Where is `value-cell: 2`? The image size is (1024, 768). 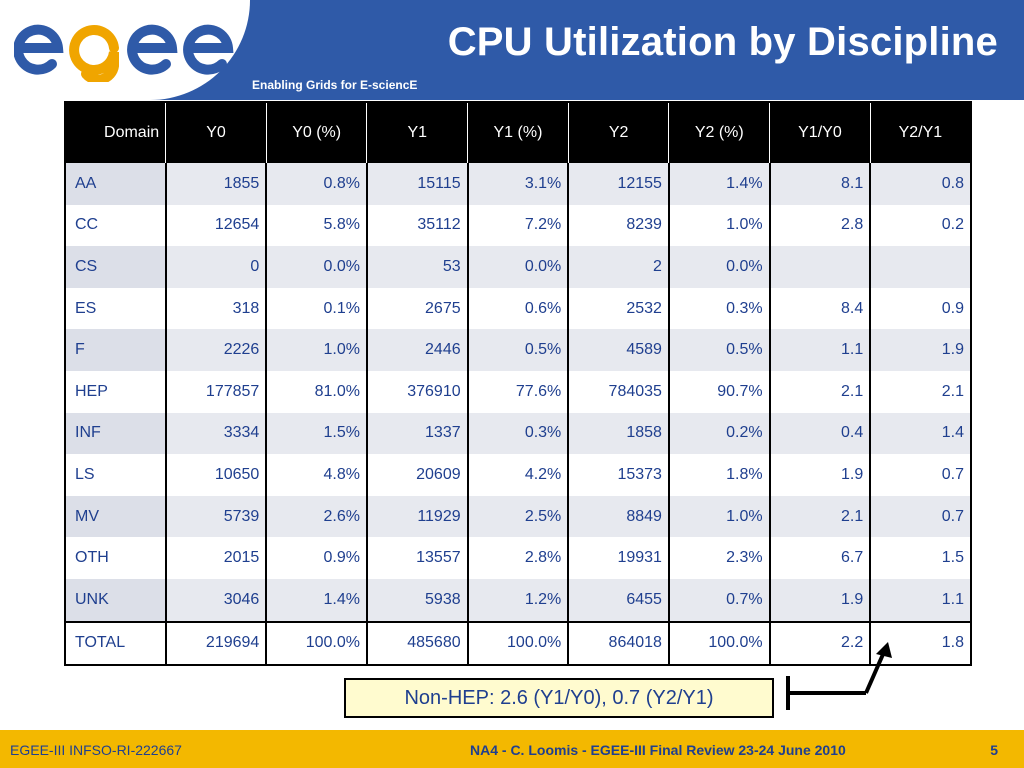
value-cell: 2 is located at coordinates (618, 267).